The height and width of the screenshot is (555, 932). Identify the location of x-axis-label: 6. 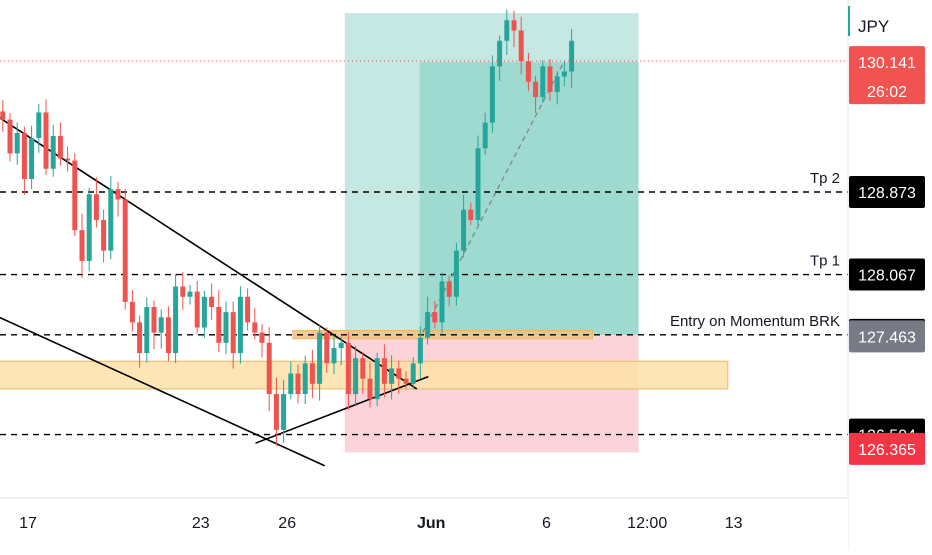
(546, 523).